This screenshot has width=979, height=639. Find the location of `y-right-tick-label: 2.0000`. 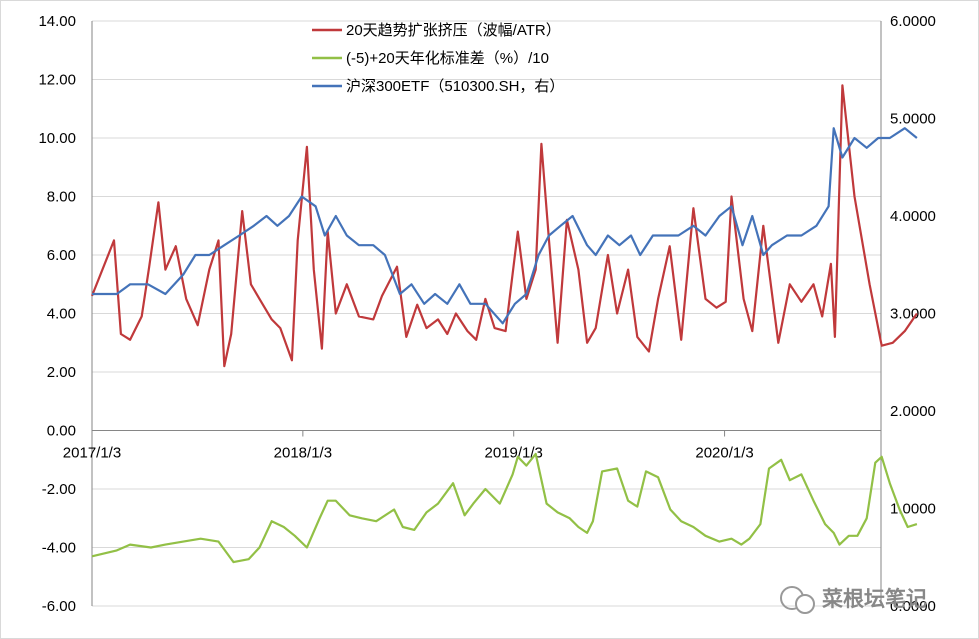

y-right-tick-label: 2.0000 is located at coordinates (913, 411).